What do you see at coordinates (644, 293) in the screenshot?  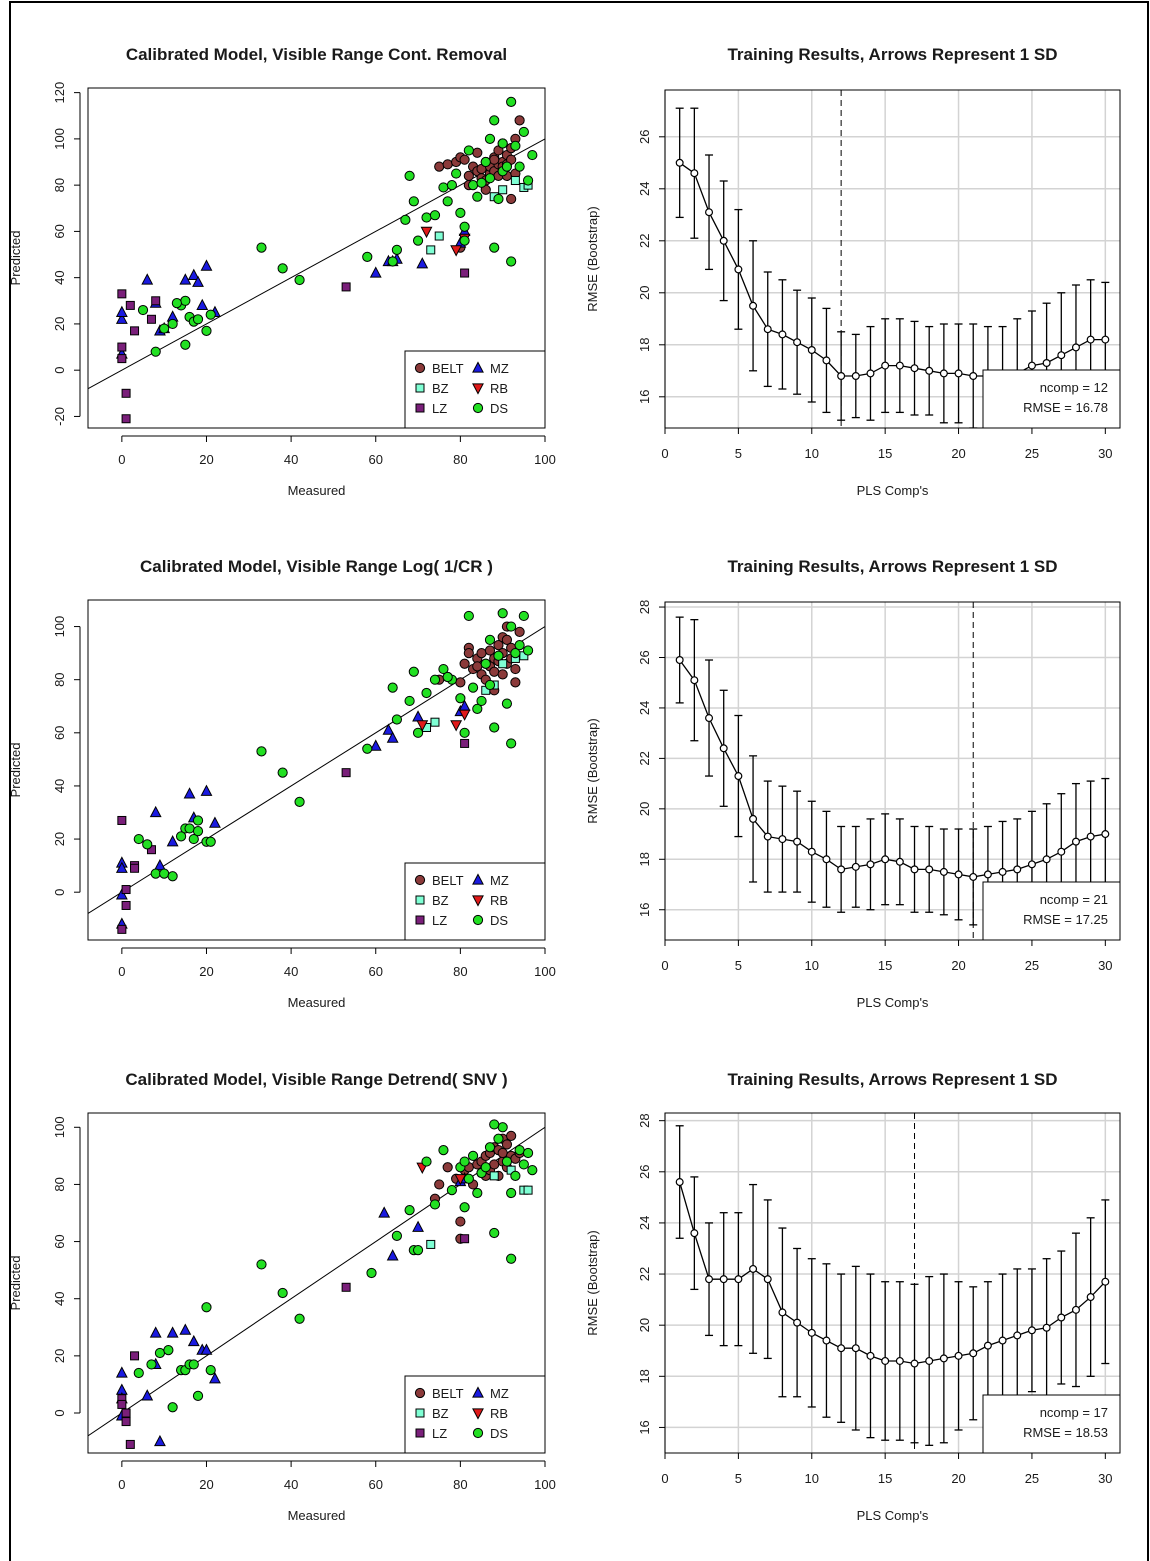 I see `y-tick-label: 20` at bounding box center [644, 293].